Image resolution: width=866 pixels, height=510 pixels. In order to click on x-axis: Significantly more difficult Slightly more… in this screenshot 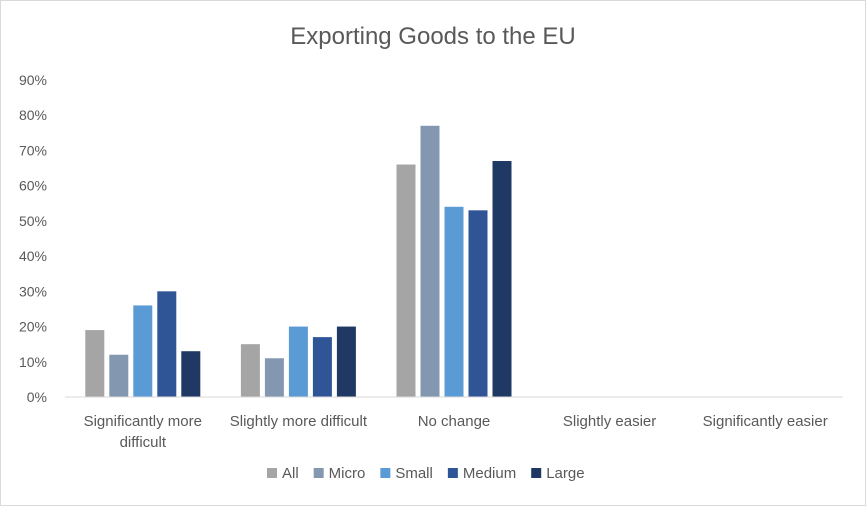, I will do `click(456, 432)`.